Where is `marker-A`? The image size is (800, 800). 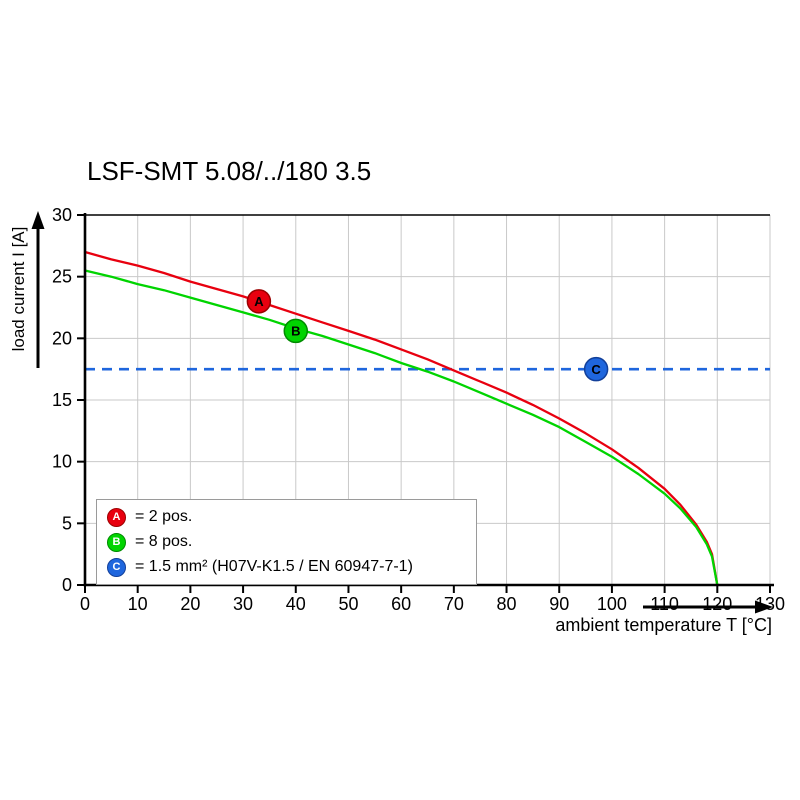 marker-A is located at coordinates (259, 301).